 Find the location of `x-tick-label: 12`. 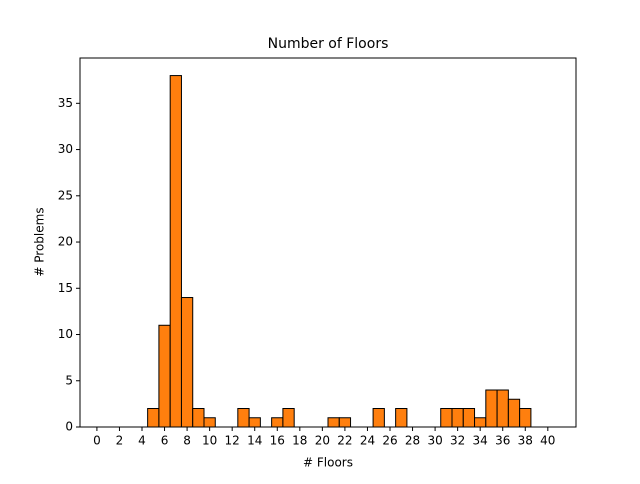

x-tick-label: 12 is located at coordinates (232, 441).